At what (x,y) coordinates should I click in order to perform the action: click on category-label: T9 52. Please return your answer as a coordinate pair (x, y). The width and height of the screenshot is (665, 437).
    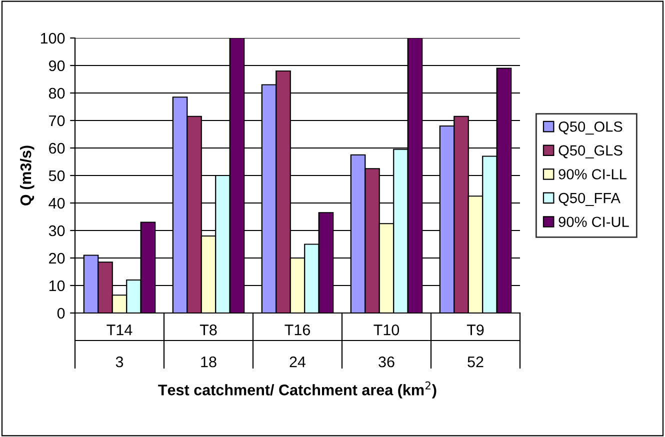
    Looking at the image, I should click on (475, 346).